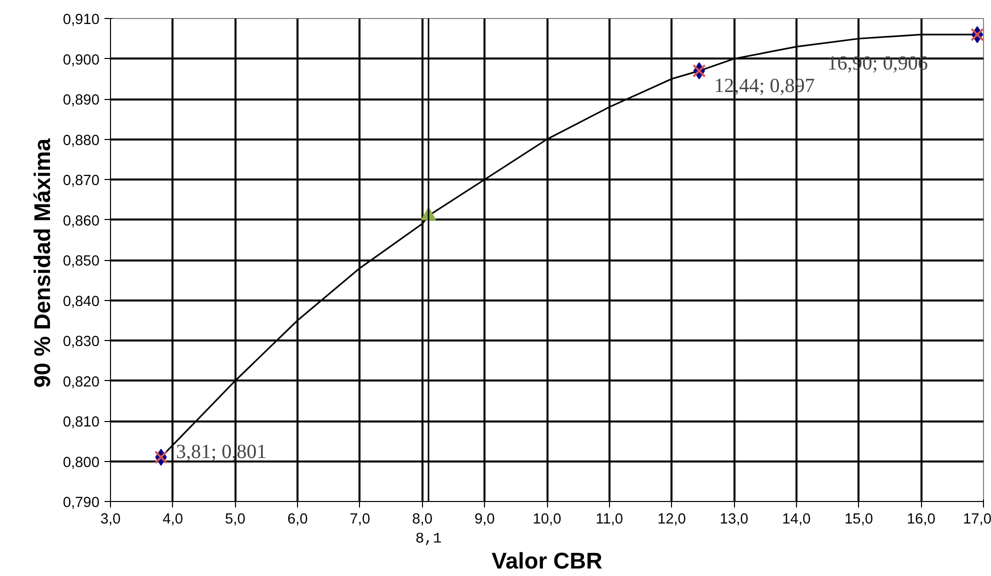 Image resolution: width=991 pixels, height=576 pixels. I want to click on x-tick-label: 10,0, so click(547, 520).